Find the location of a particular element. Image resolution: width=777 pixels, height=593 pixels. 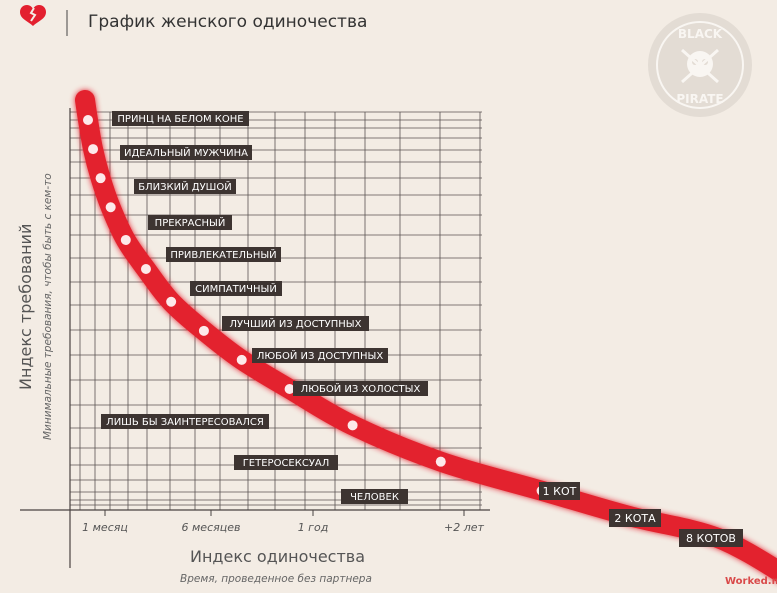

point-label-text: ЧЕЛОВЕК is located at coordinates (374, 497).